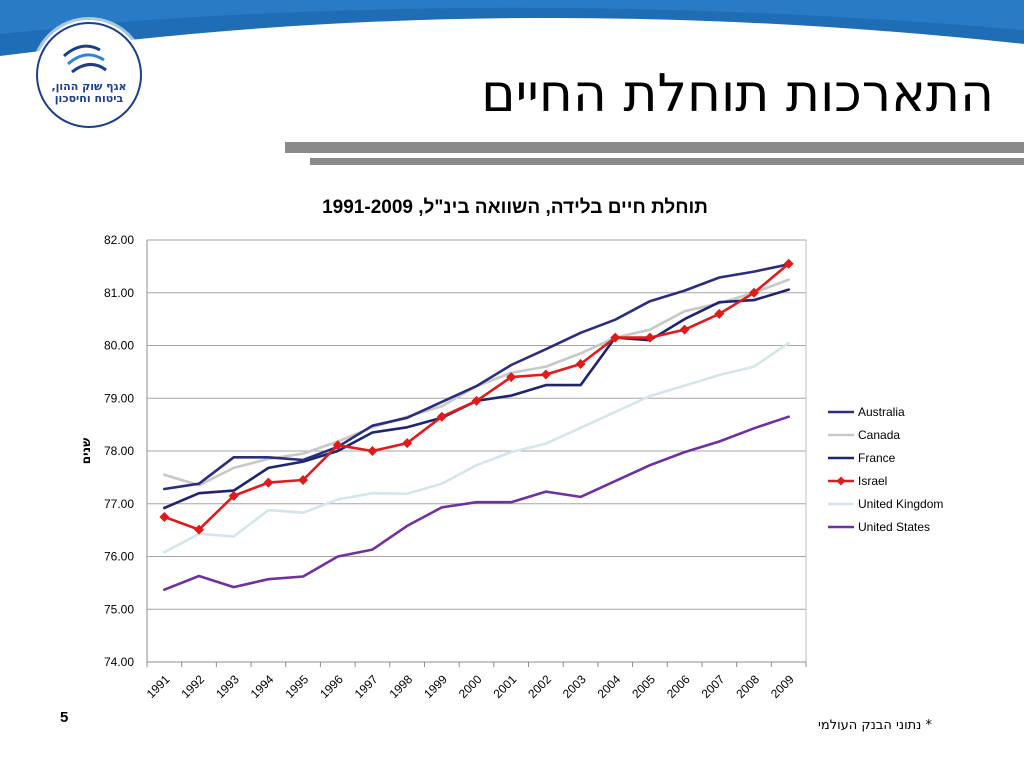 Image resolution: width=1024 pixels, height=768 pixels. I want to click on x-tick-label: 2002, so click(539, 686).